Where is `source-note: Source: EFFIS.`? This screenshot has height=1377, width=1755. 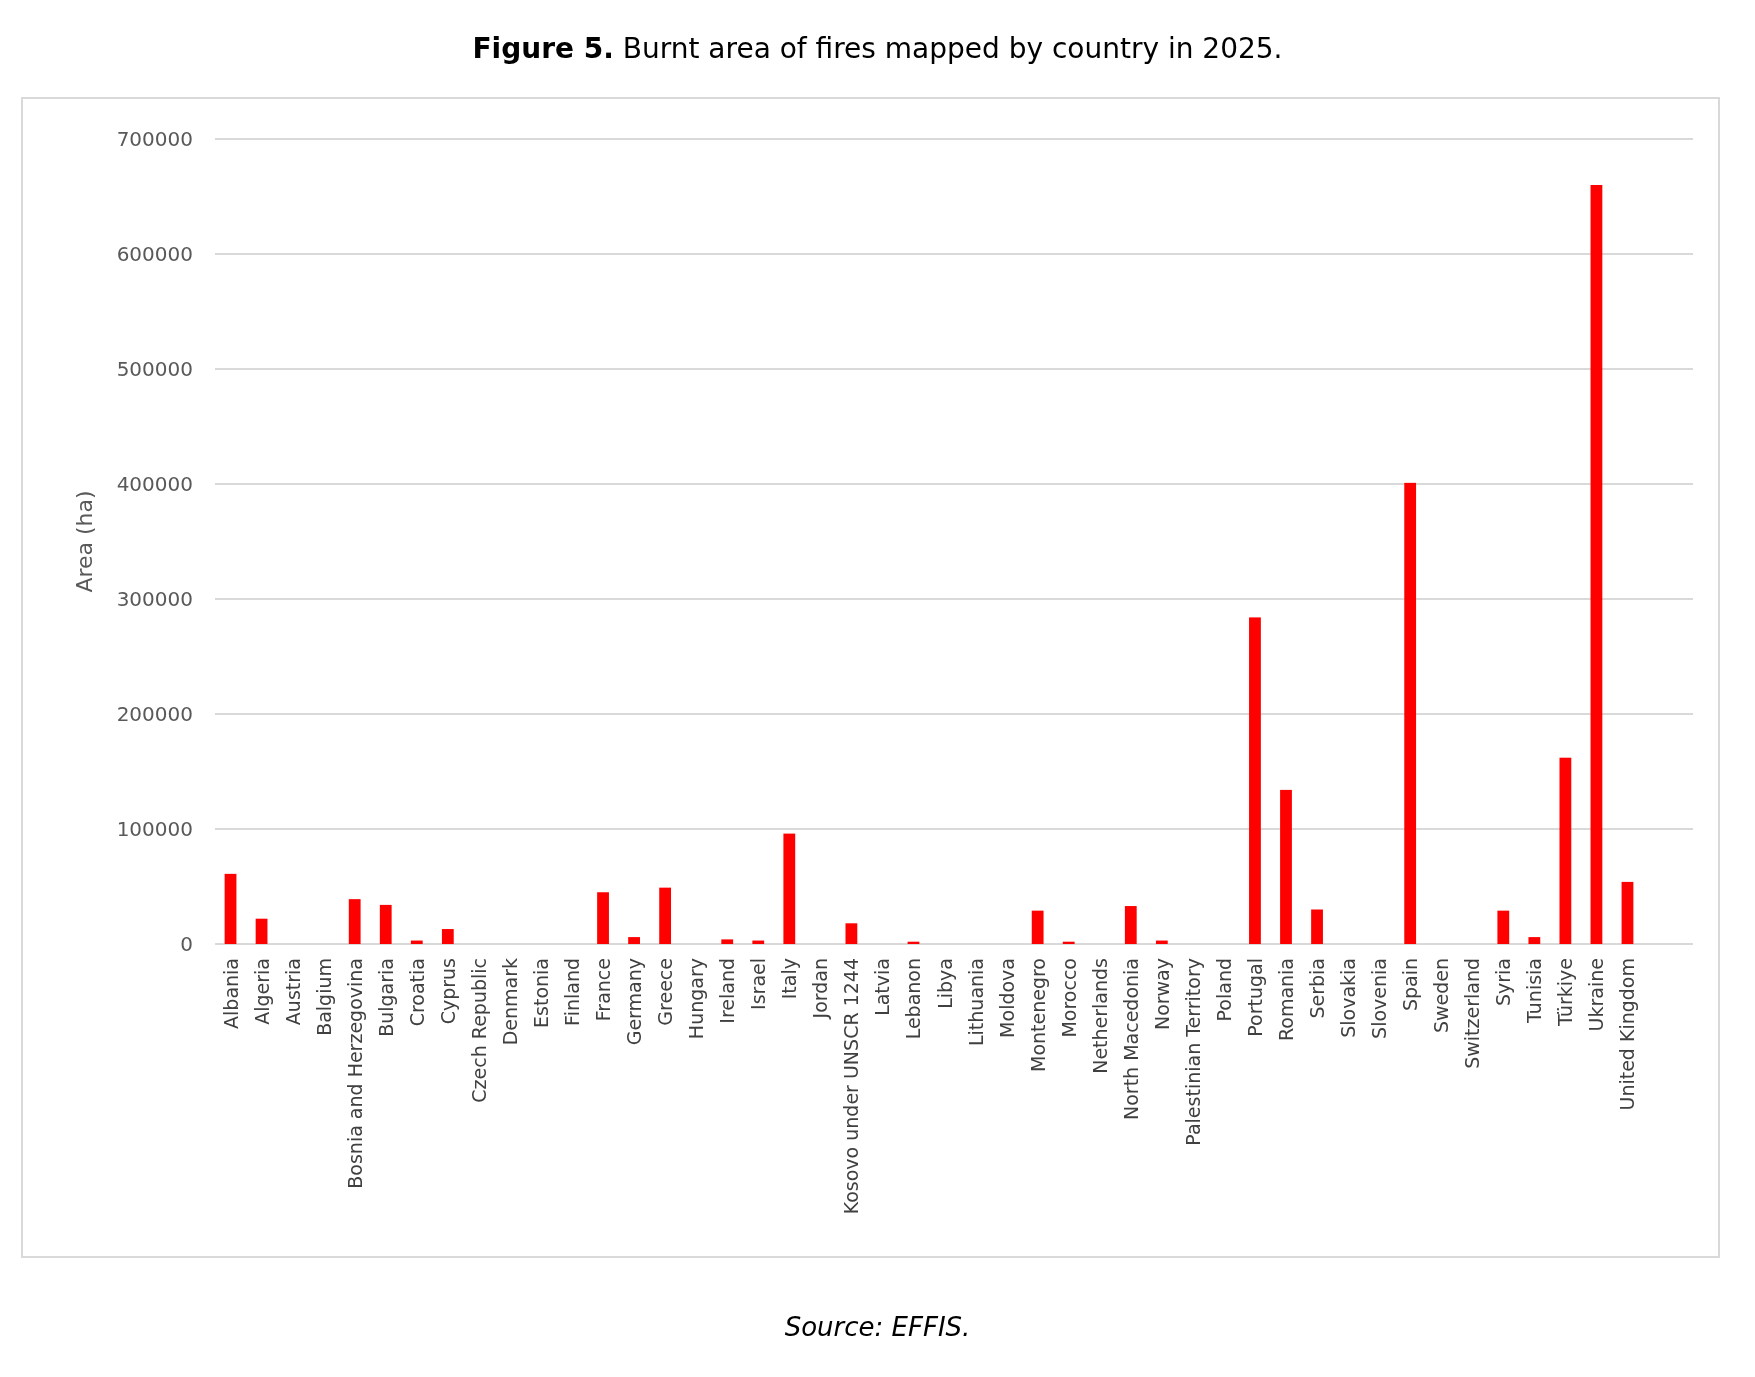
source-note: Source: EFFIS. is located at coordinates (877, 1327).